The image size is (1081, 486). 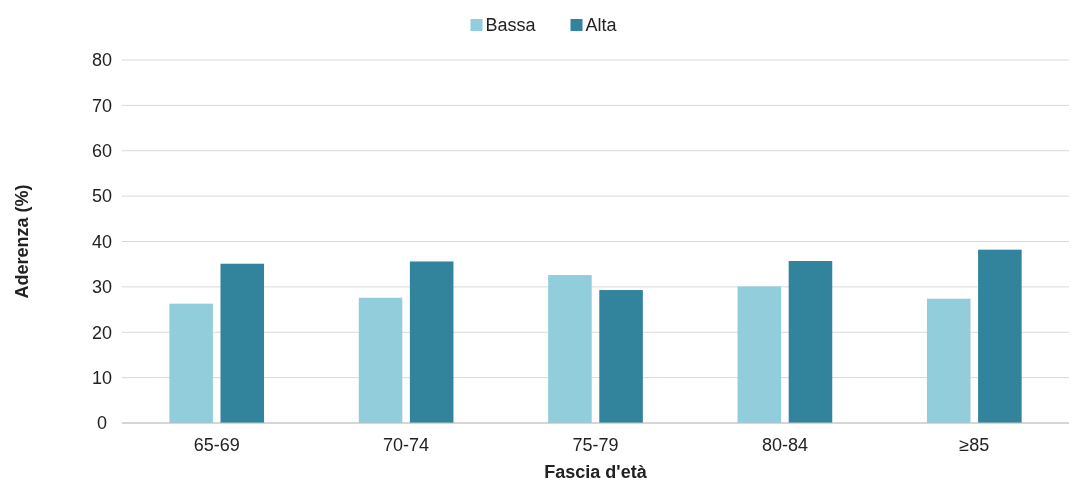 What do you see at coordinates (102, 151) in the screenshot?
I see `y-tick-label: 60` at bounding box center [102, 151].